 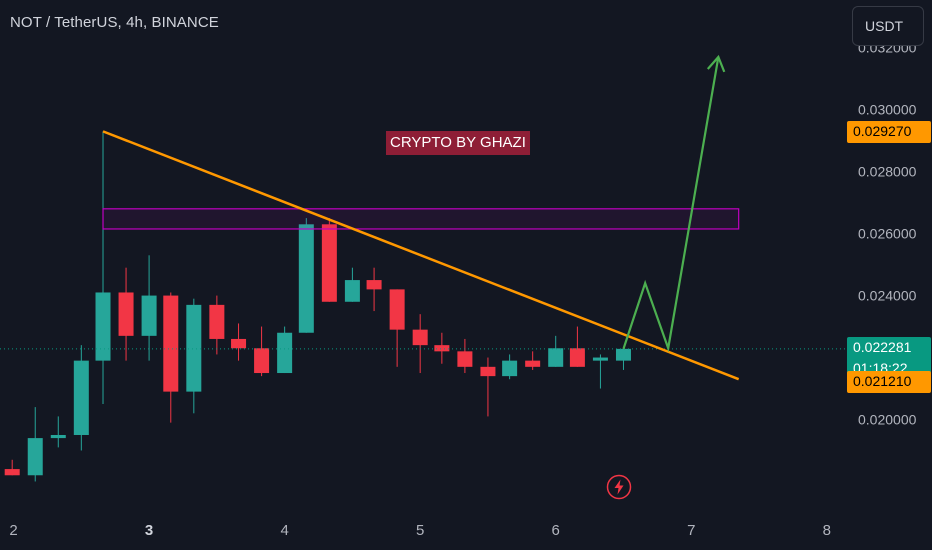 I want to click on time-tick-label: 2, so click(x=13, y=530).